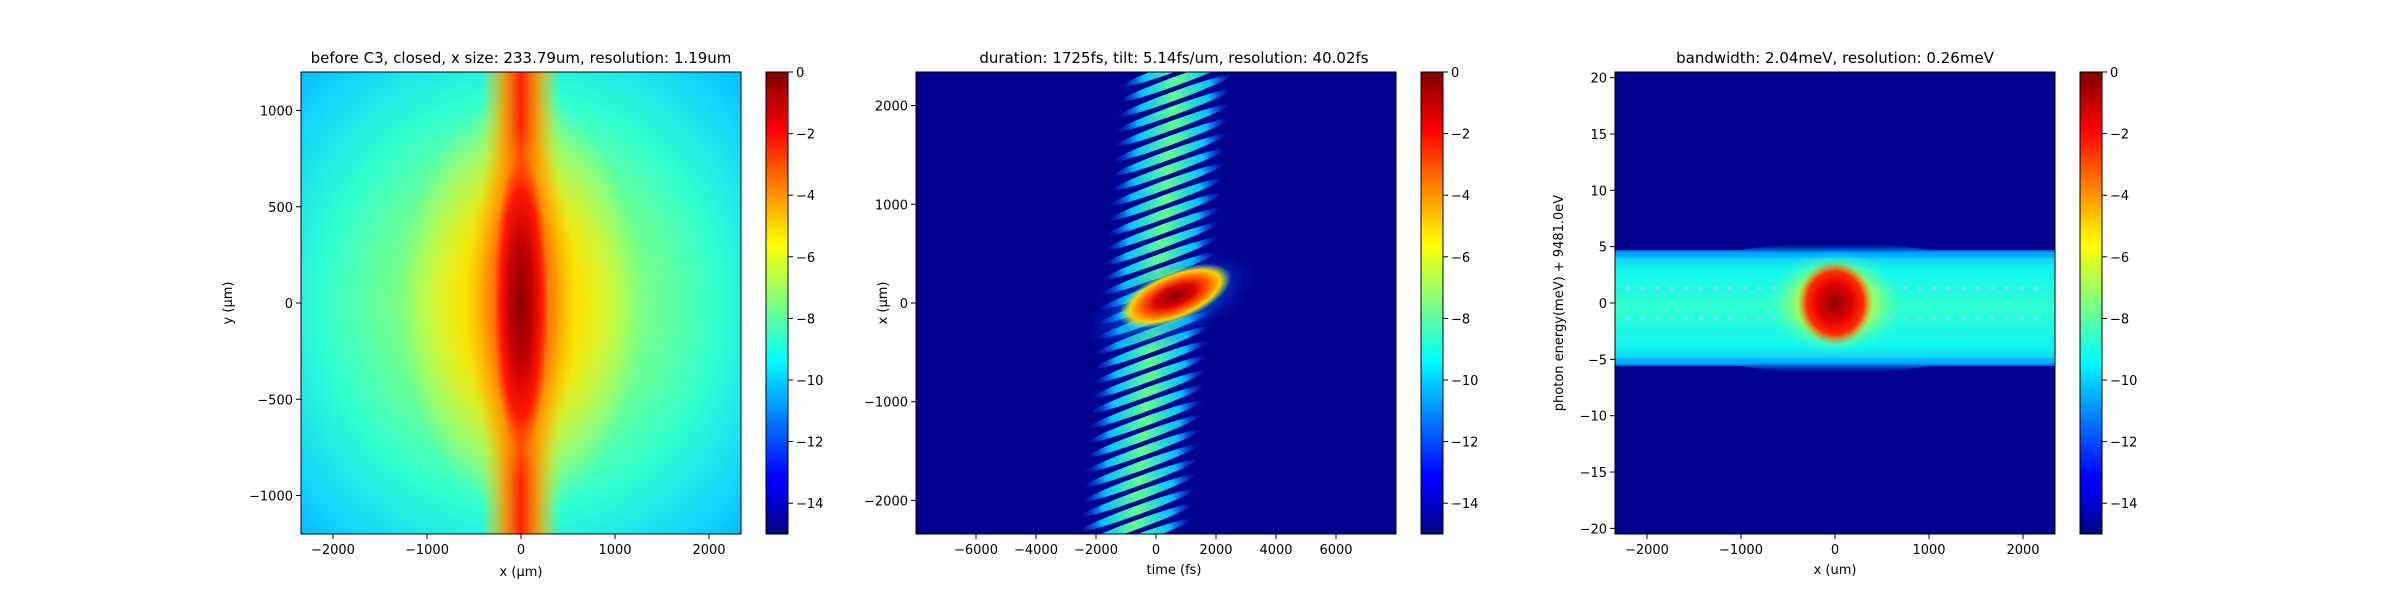  I want to click on x-tick-label: 0, so click(1156, 550).